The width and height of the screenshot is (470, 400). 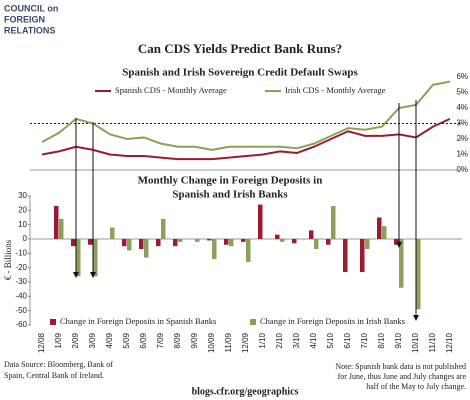 What do you see at coordinates (8, 259) in the screenshot?
I see `y-axis-label: € - Billions` at bounding box center [8, 259].